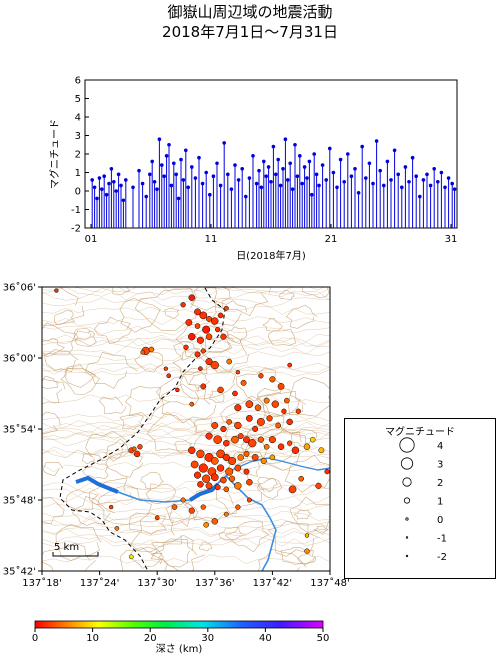  I want to click on ts-y-tick-label: 0, so click(78, 192).